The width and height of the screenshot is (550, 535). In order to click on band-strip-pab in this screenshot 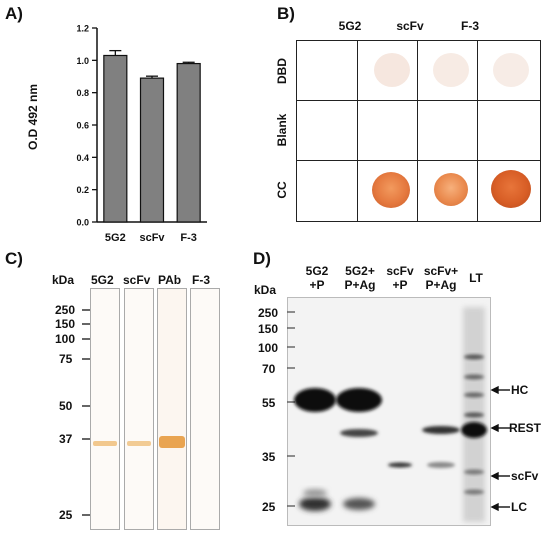, I will do `click(172, 442)`.